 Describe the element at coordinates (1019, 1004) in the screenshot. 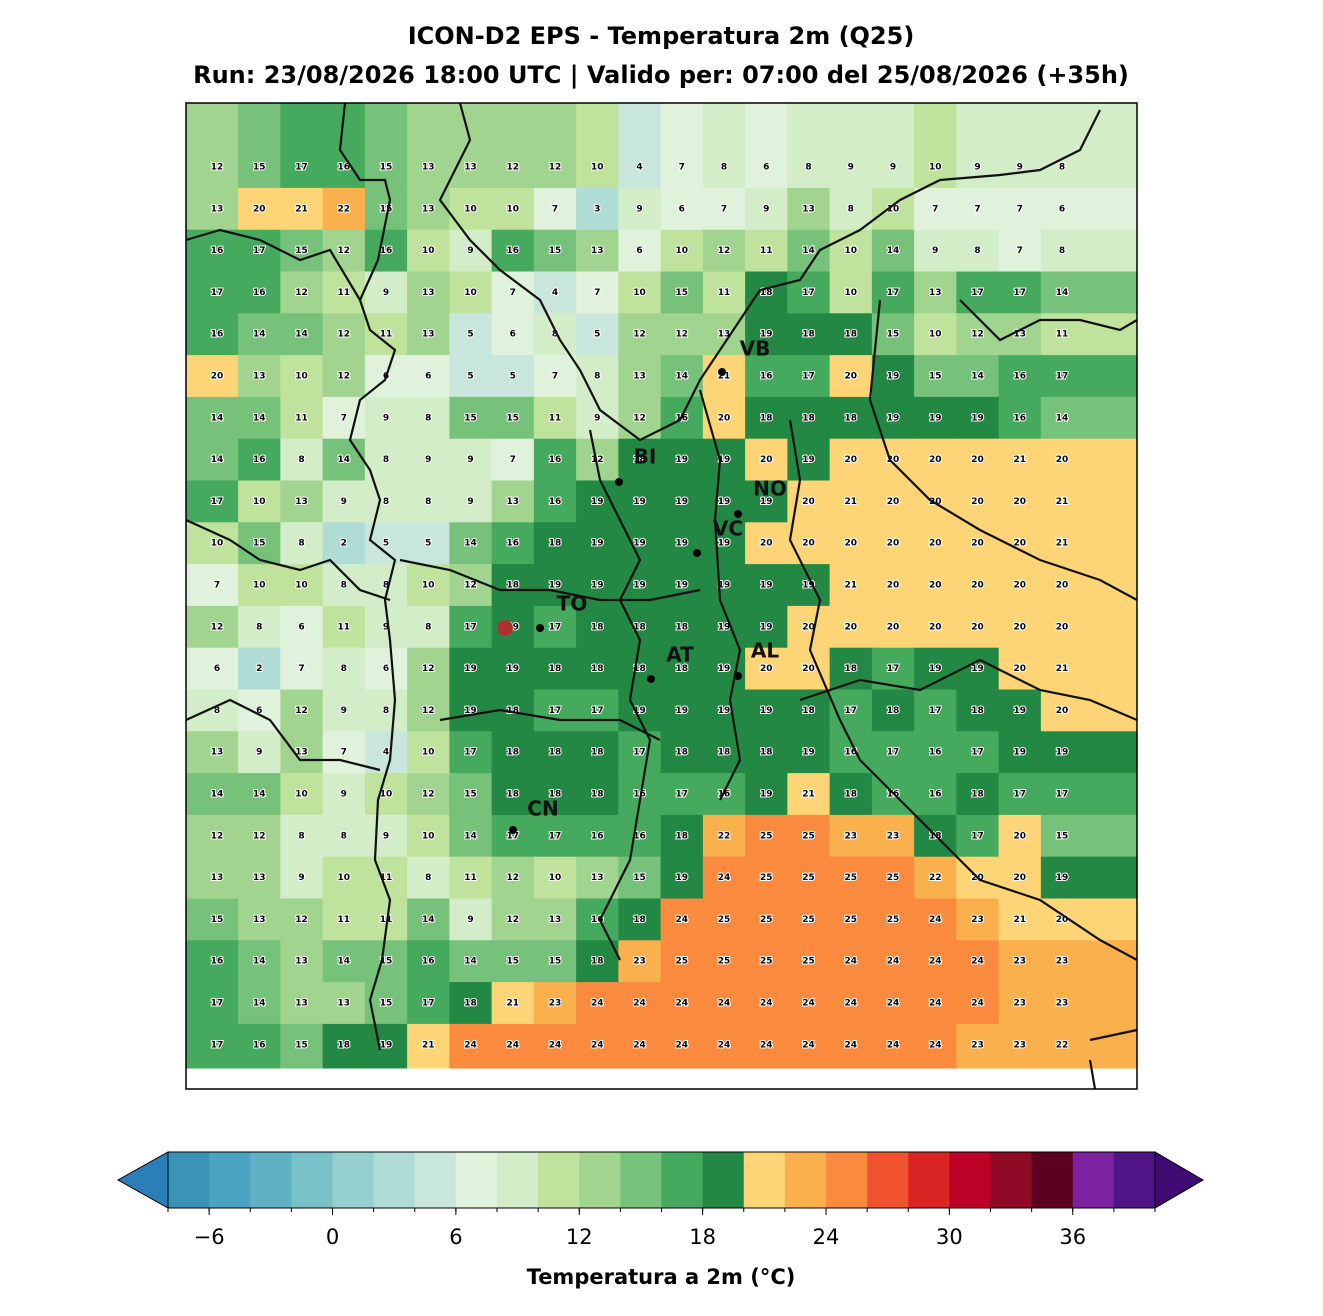

I see `cell-label: 23` at that location.